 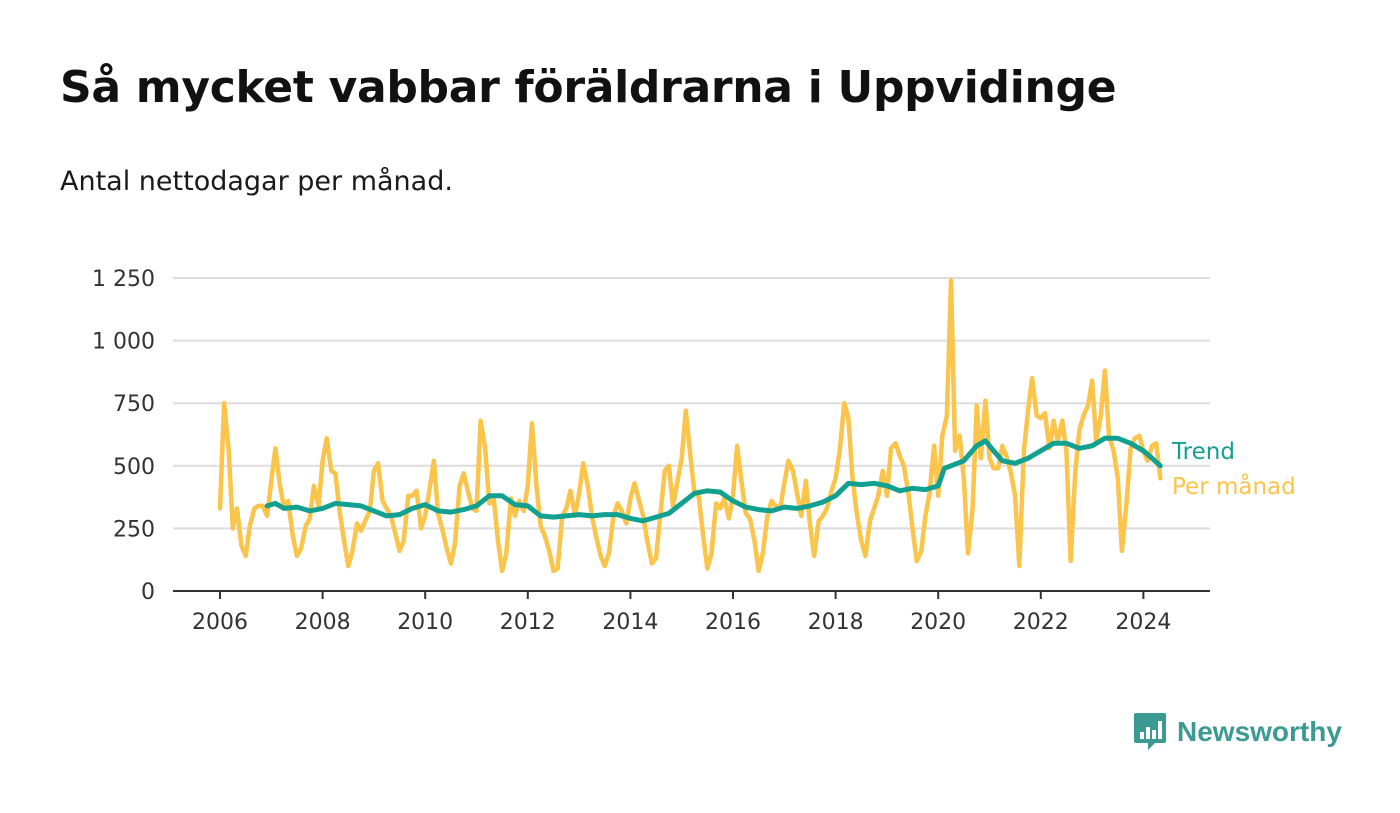 What do you see at coordinates (134, 529) in the screenshot?
I see `y-tick-label: 250` at bounding box center [134, 529].